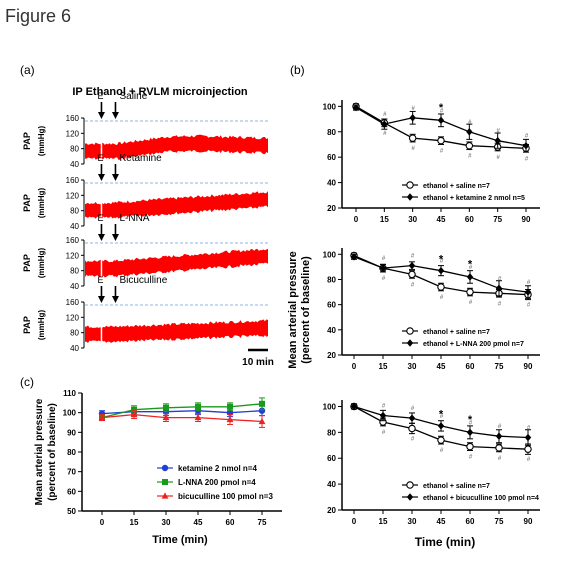 The width and height of the screenshot is (565, 567). I want to click on panel-c-label: (c), so click(27, 382).